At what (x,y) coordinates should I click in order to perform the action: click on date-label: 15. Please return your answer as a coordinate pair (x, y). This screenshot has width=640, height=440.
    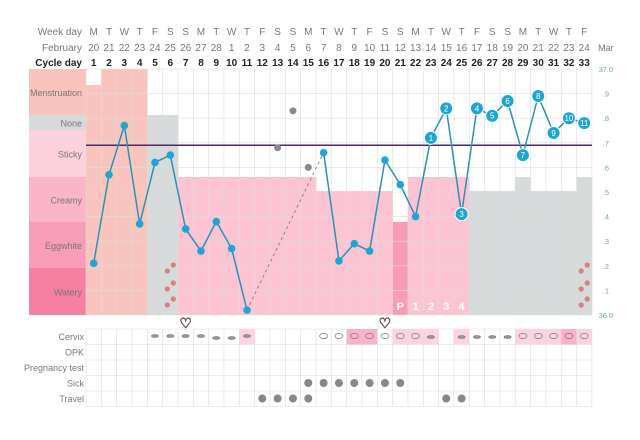
    Looking at the image, I should click on (447, 48).